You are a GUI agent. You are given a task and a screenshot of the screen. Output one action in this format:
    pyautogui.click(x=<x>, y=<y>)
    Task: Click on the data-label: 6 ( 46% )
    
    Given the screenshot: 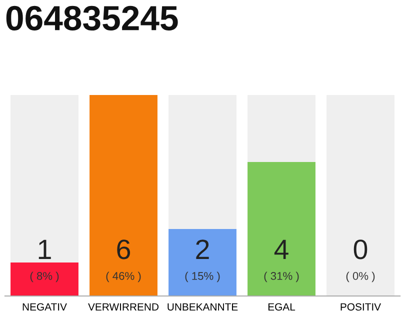 What is the action you would take?
    pyautogui.click(x=123, y=261)
    